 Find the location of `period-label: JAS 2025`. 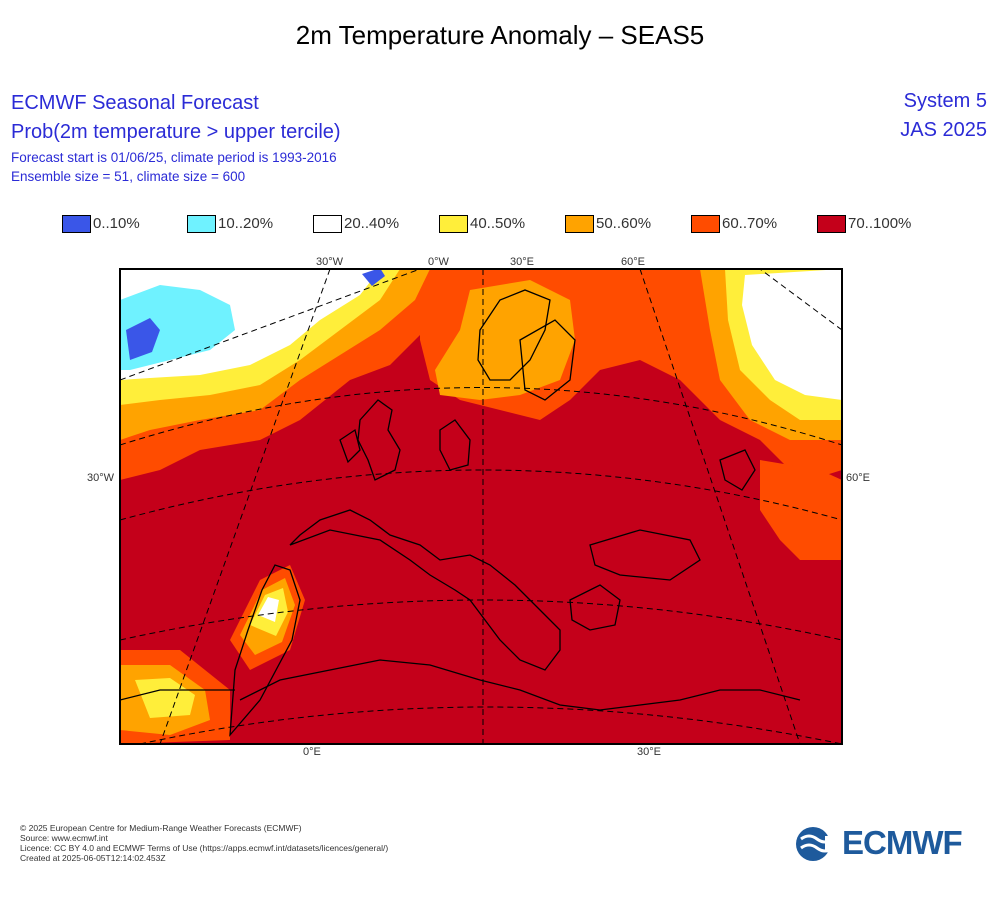

period-label: JAS 2025 is located at coordinates (943, 130).